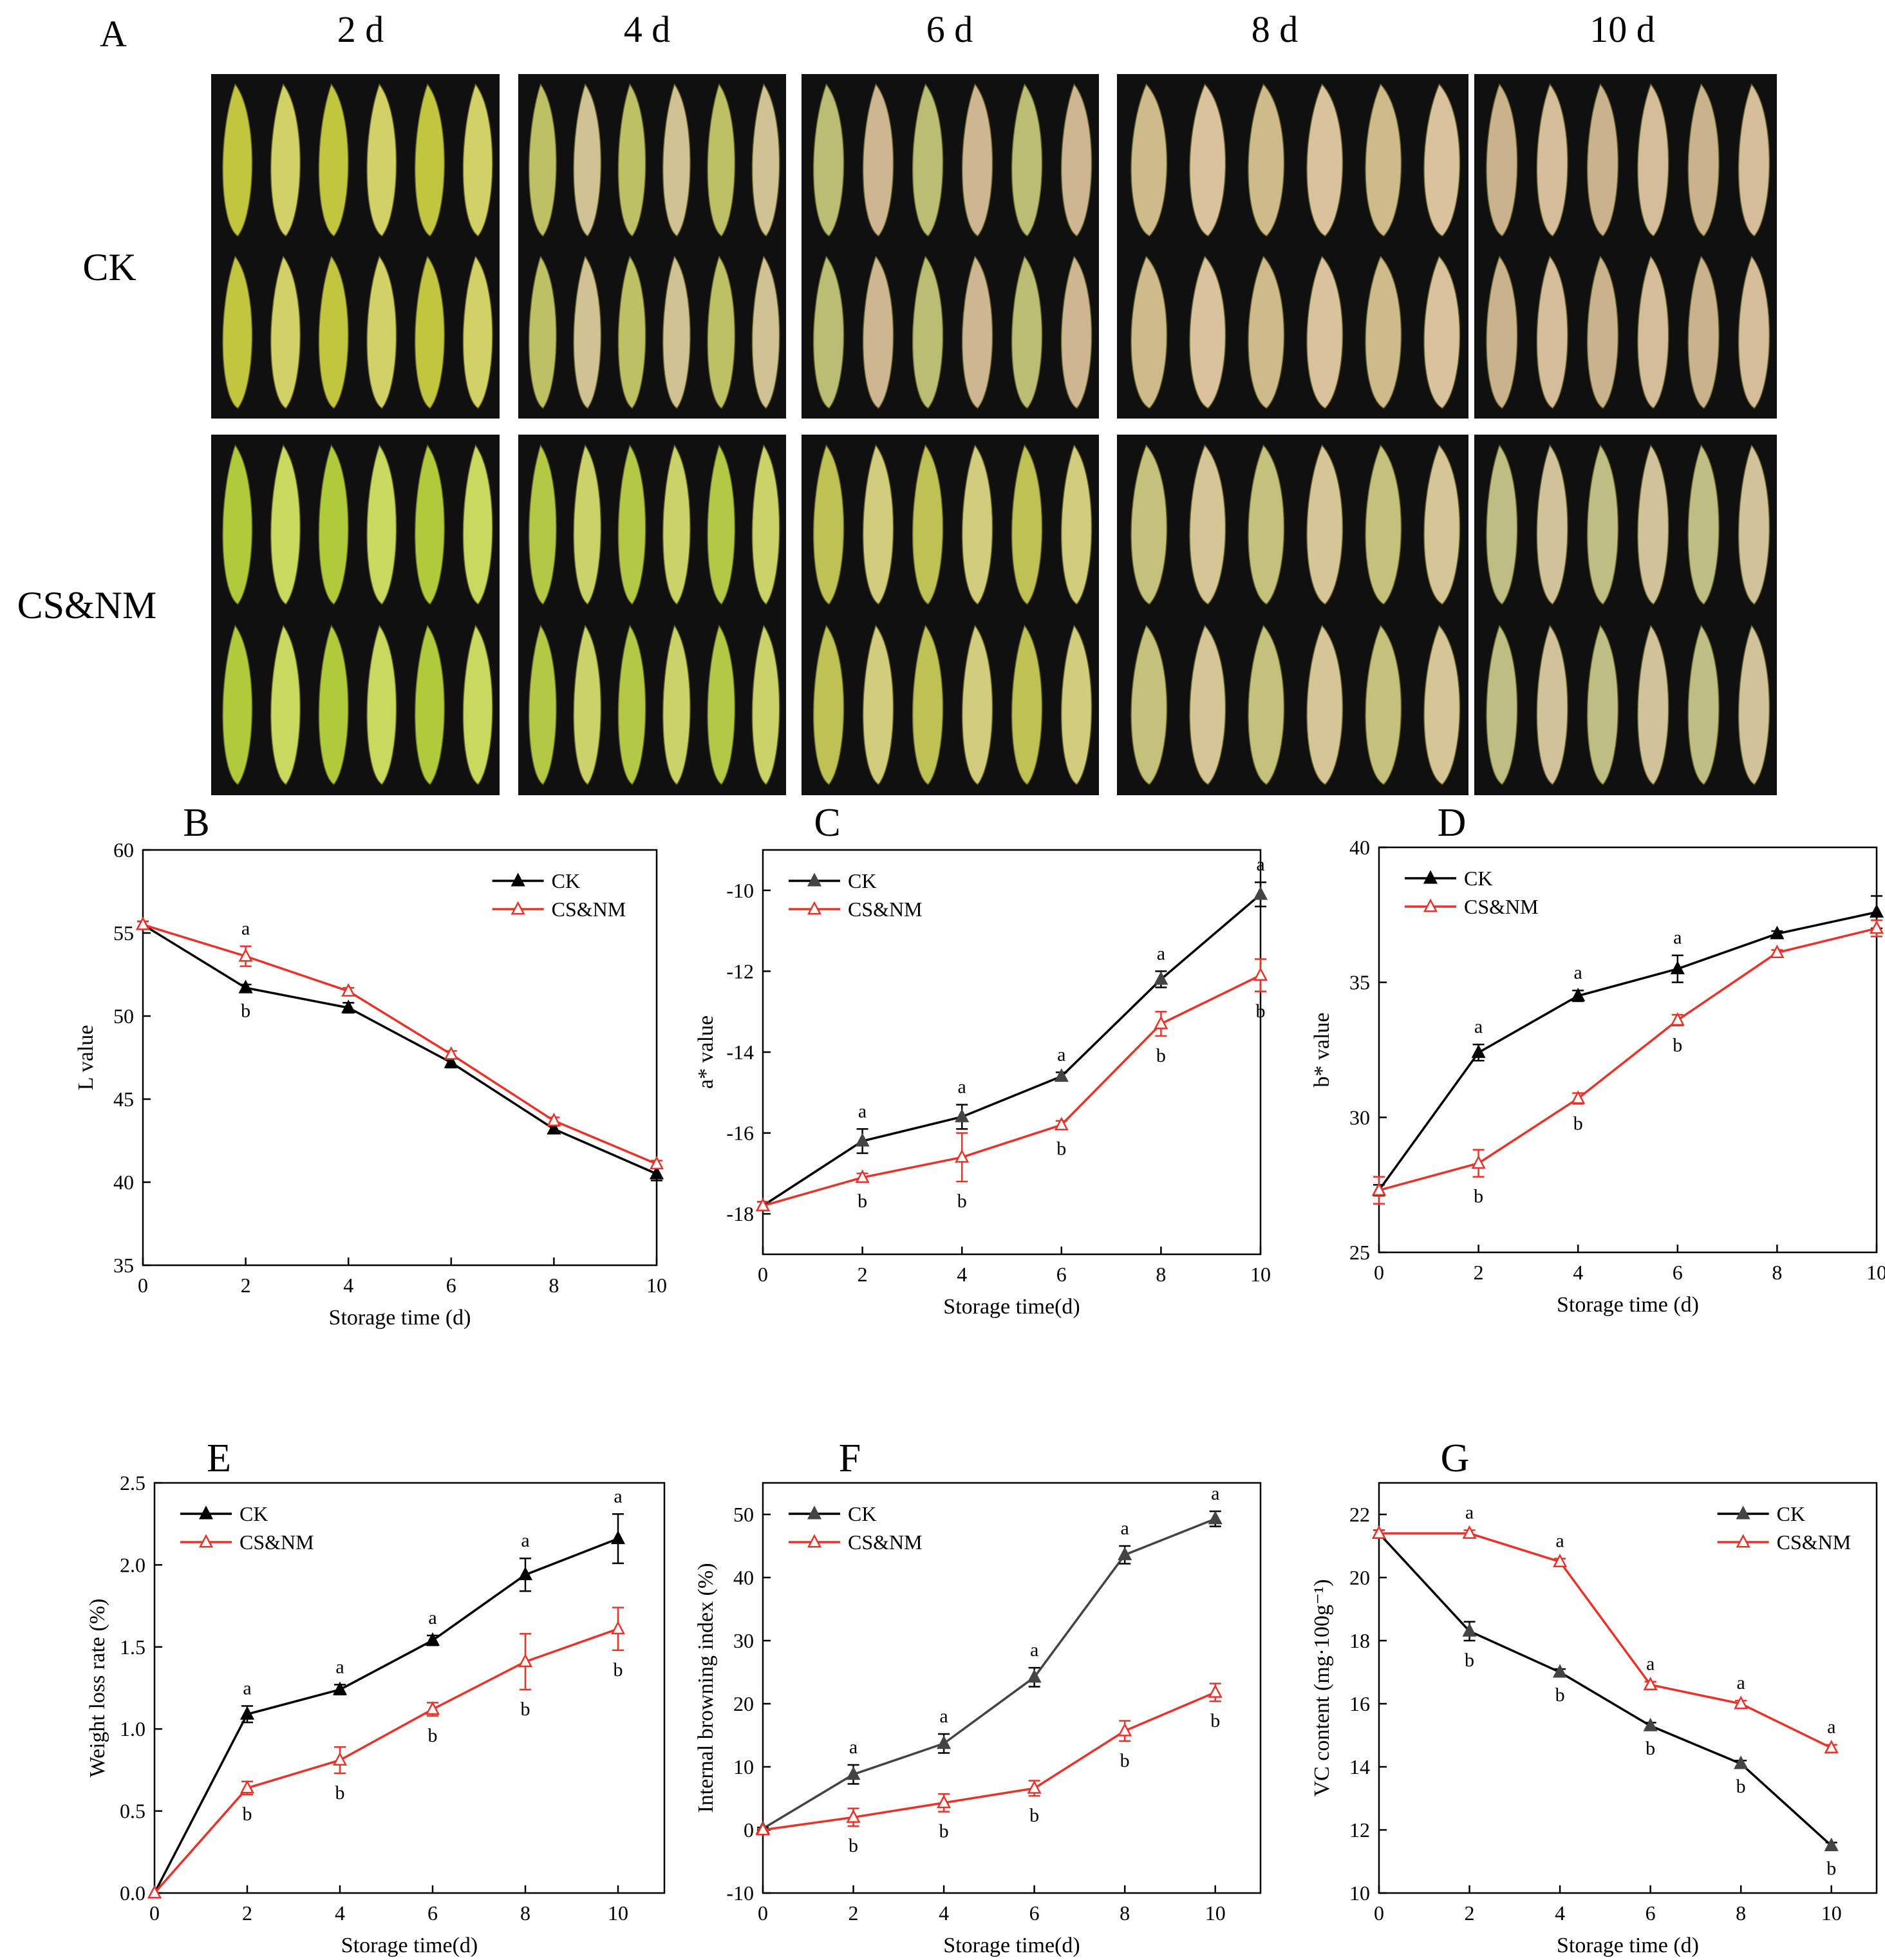 The height and width of the screenshot is (1960, 1885). Describe the element at coordinates (1359, 1703) in the screenshot. I see `y-tick-label: 16` at that location.